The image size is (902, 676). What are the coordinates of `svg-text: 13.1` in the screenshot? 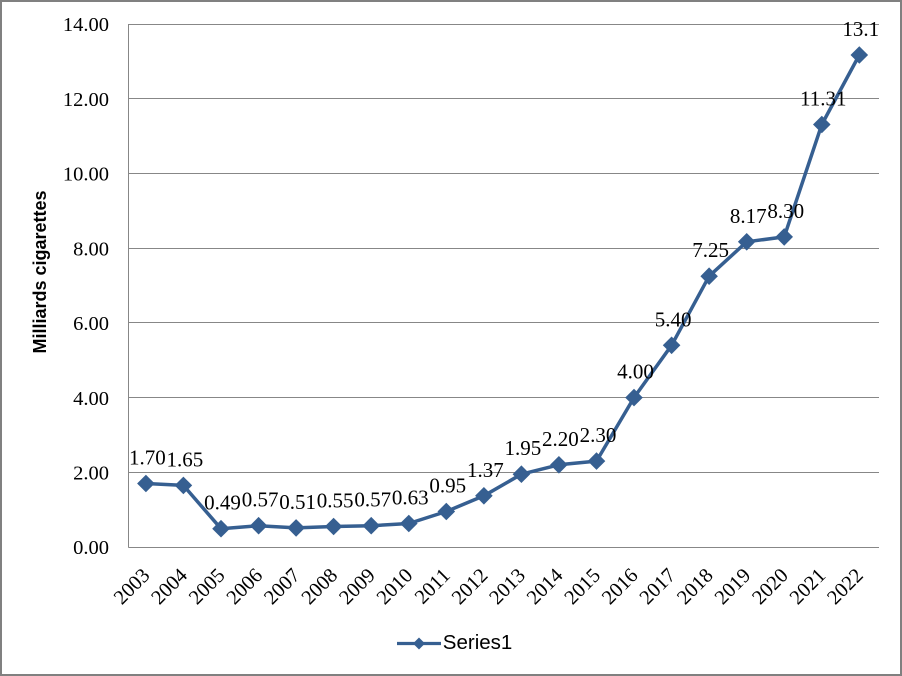 It's located at (860, 29).